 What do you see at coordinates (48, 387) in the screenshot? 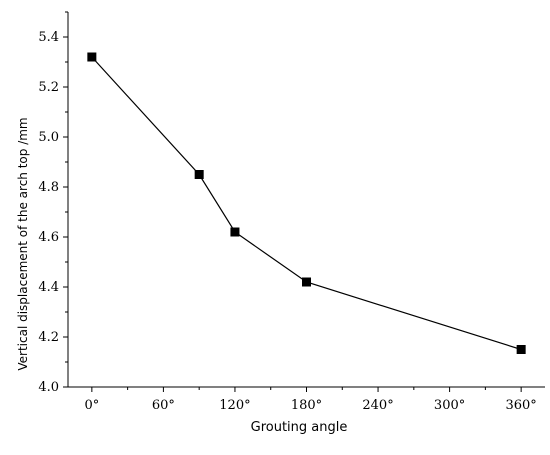
I see `y-tick-label: 4.0` at bounding box center [48, 387].